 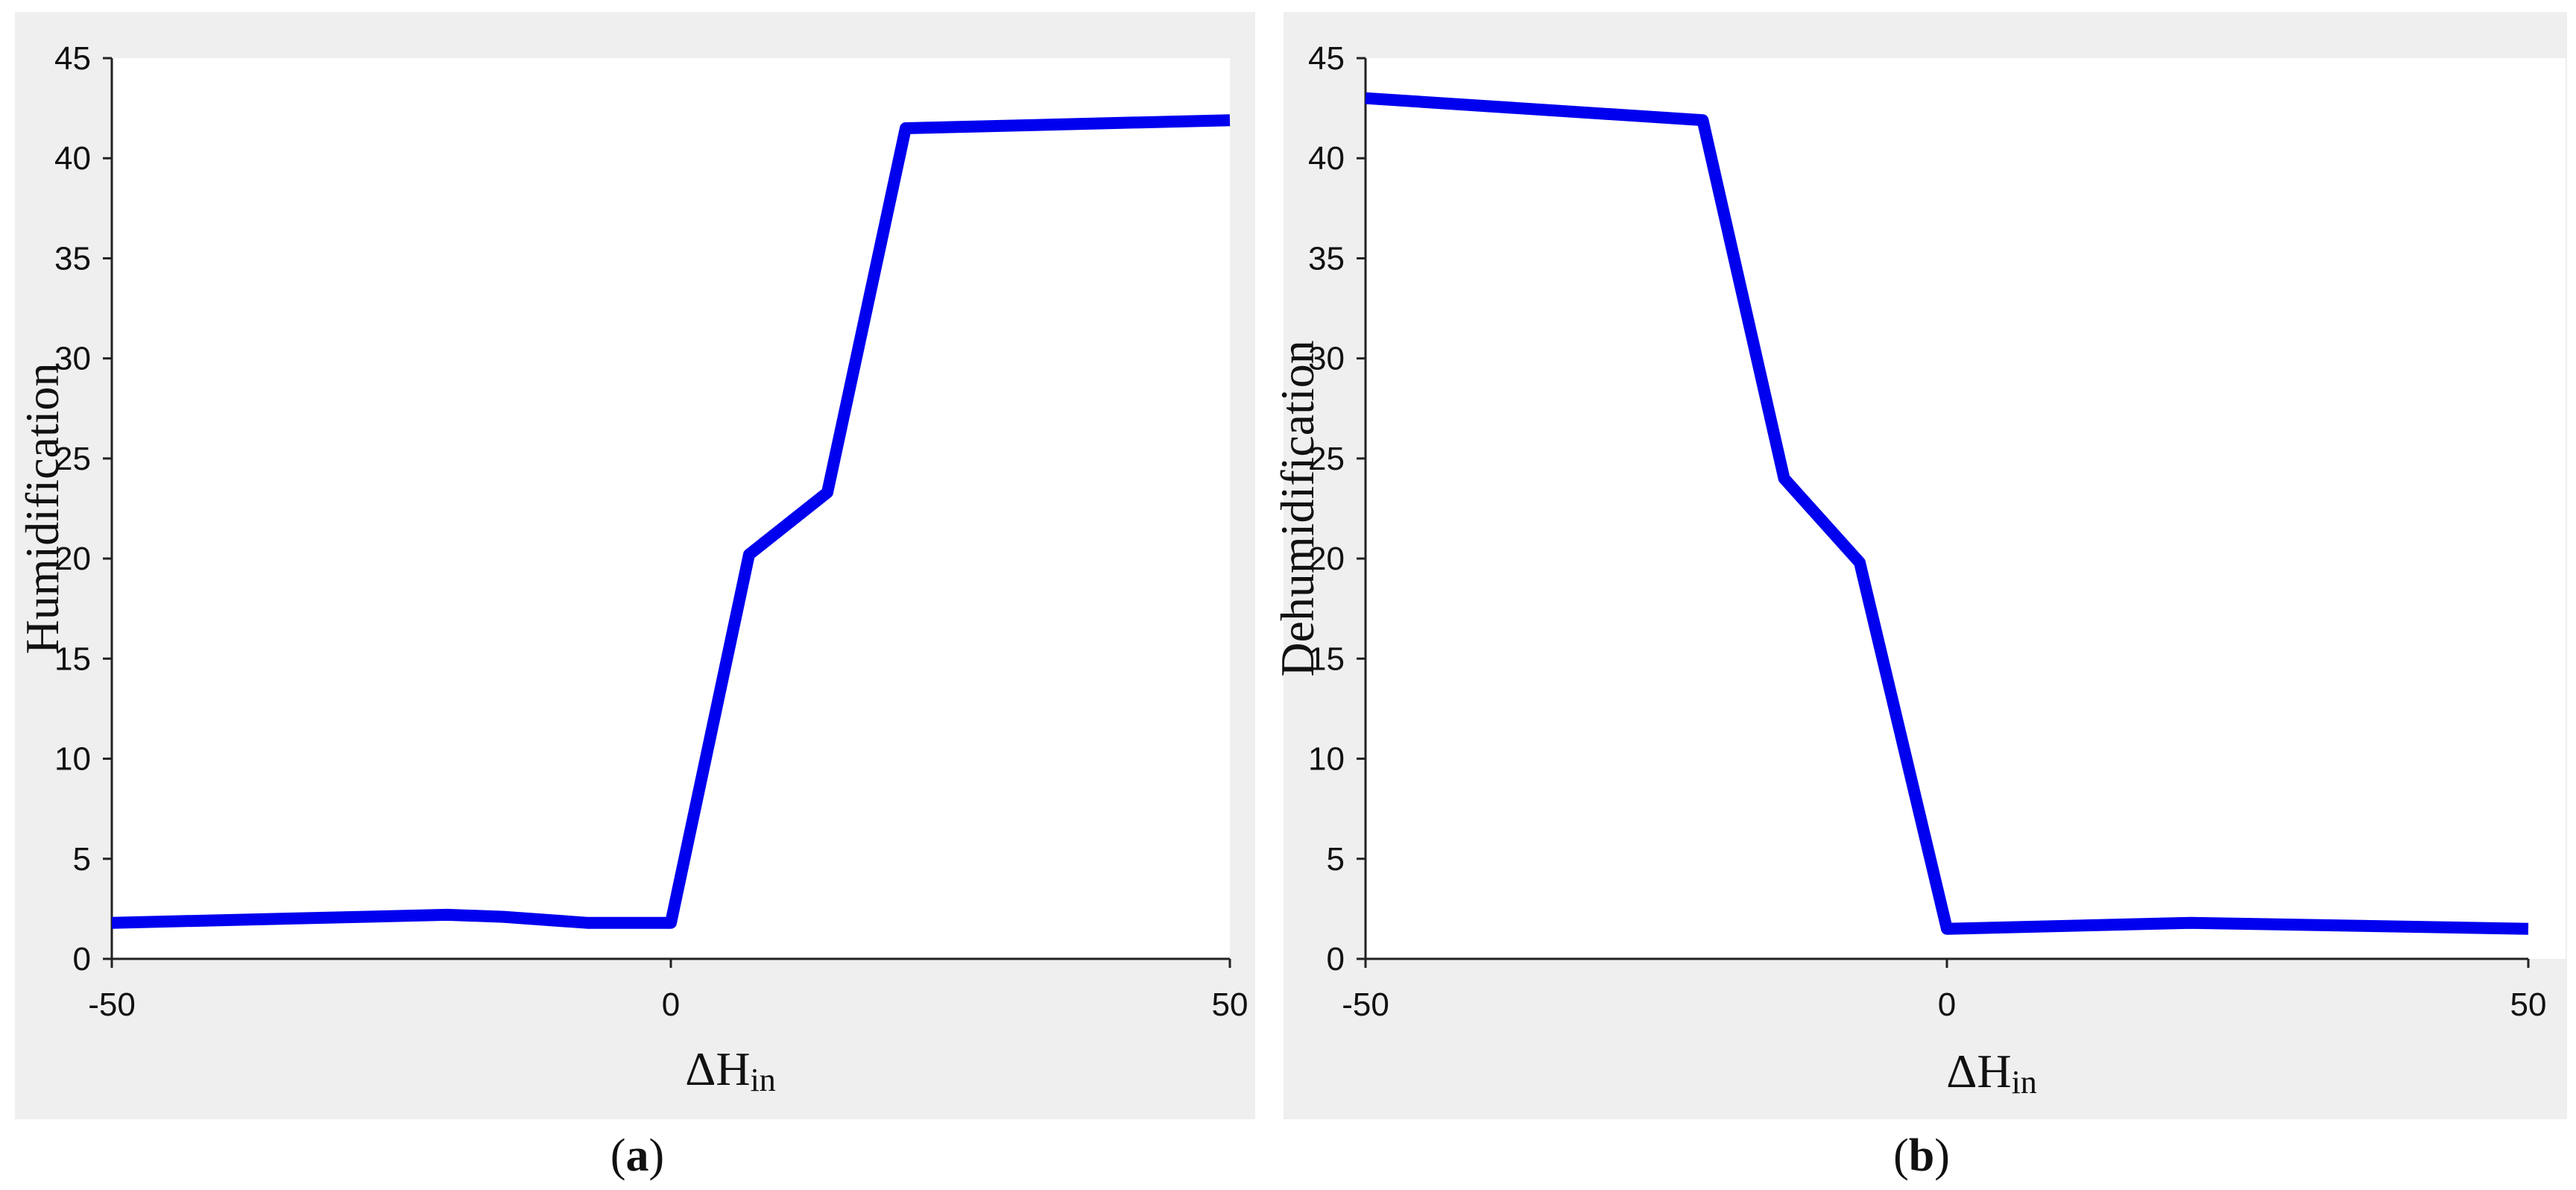 I want to click on panel-a-y-tick-label: 40, so click(x=72, y=158).